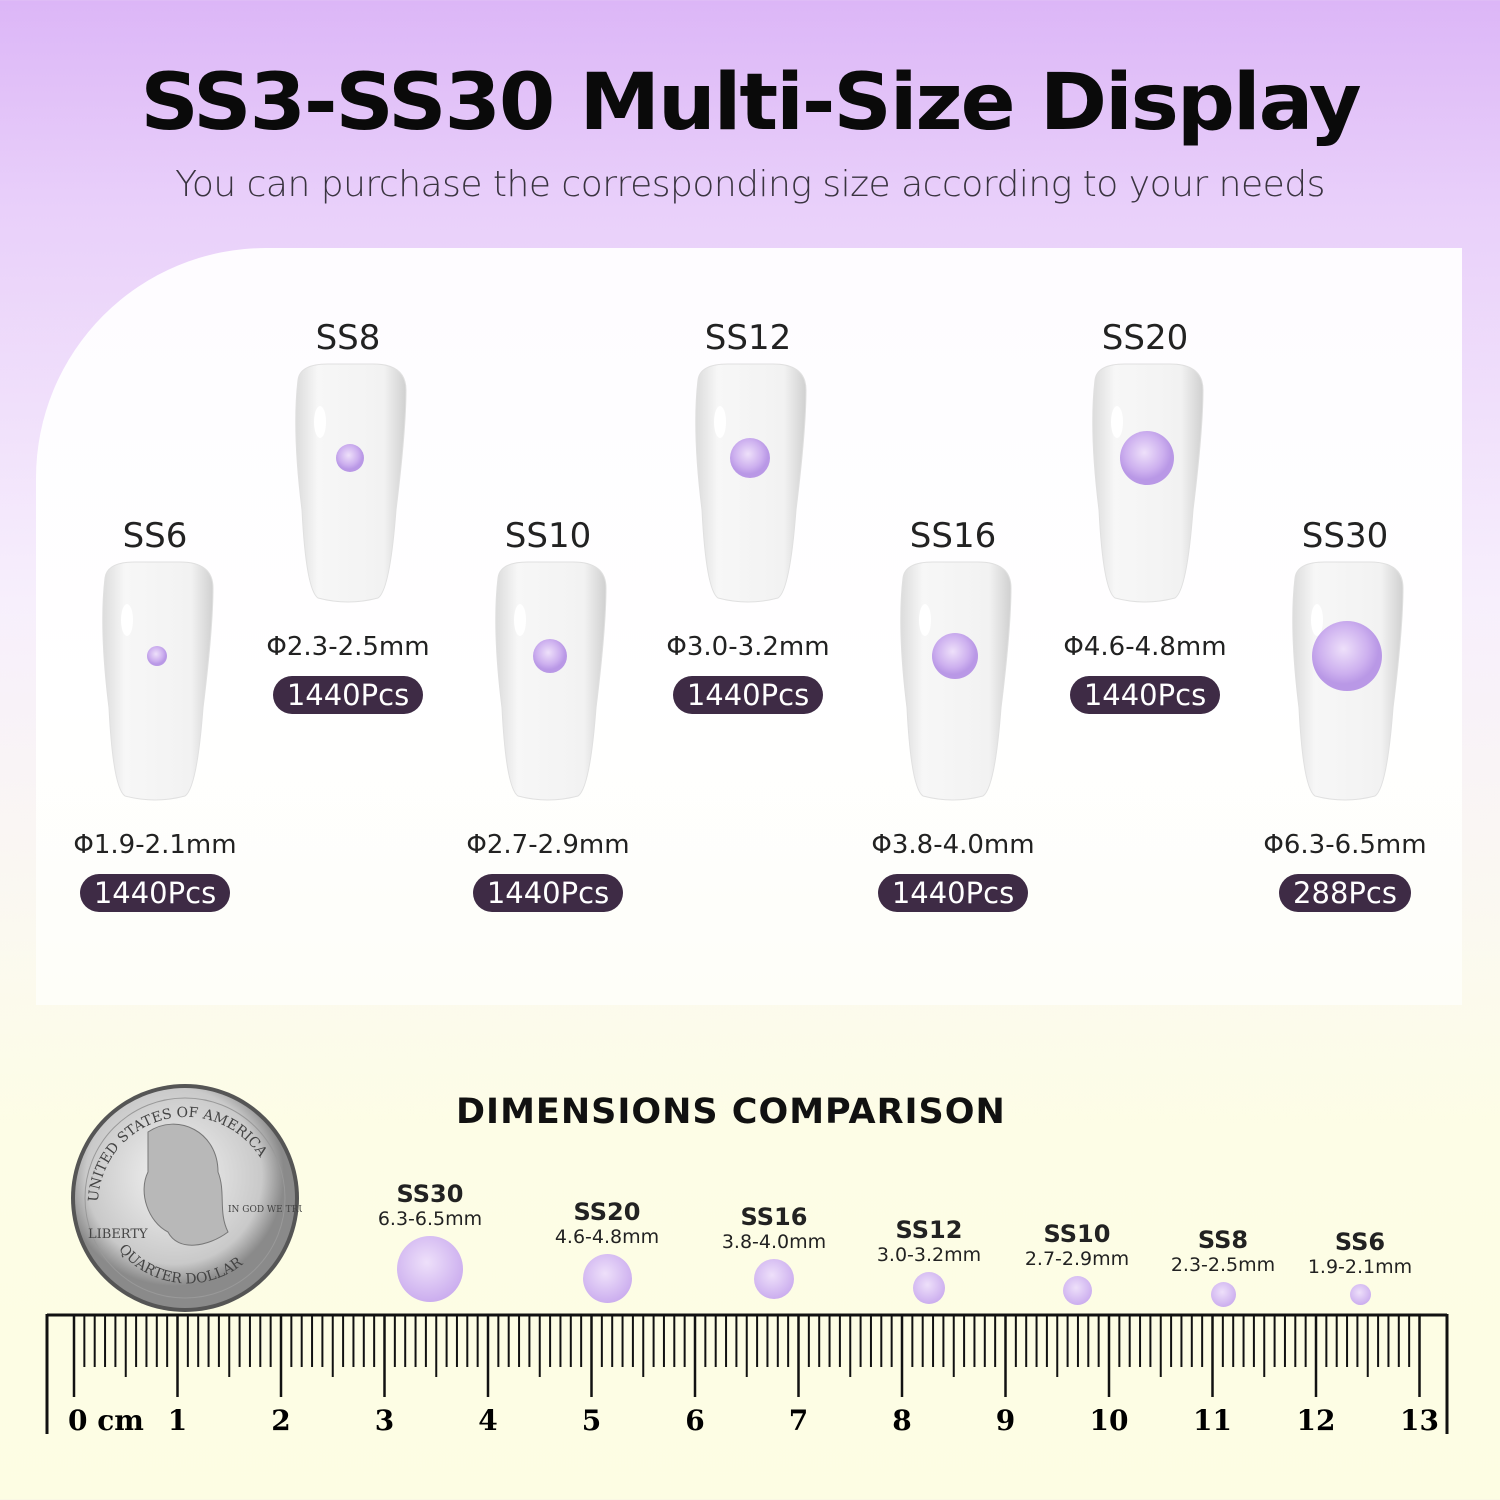 Image resolution: width=1500 pixels, height=1500 pixels. I want to click on ruler-label: 3, so click(384, 1420).